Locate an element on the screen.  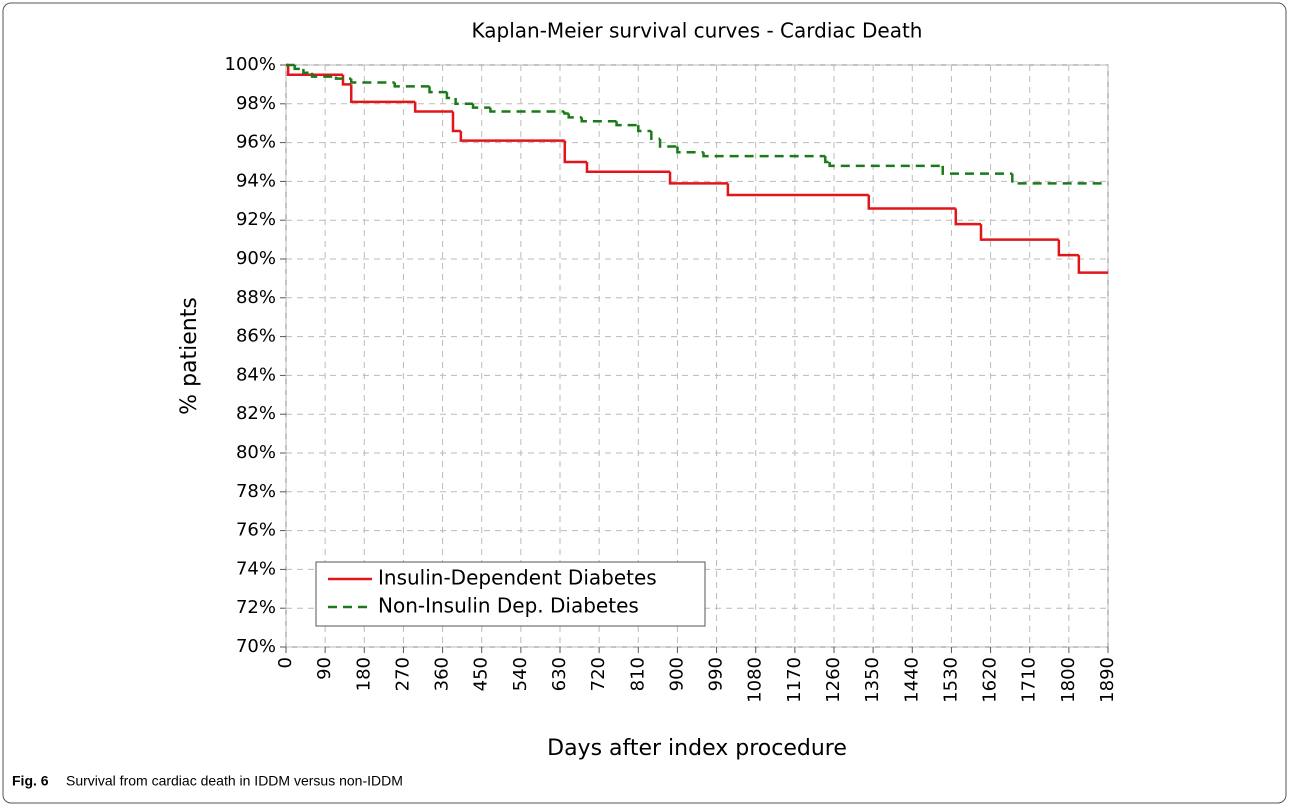
y-tick-label: 72% is located at coordinates (256, 607).